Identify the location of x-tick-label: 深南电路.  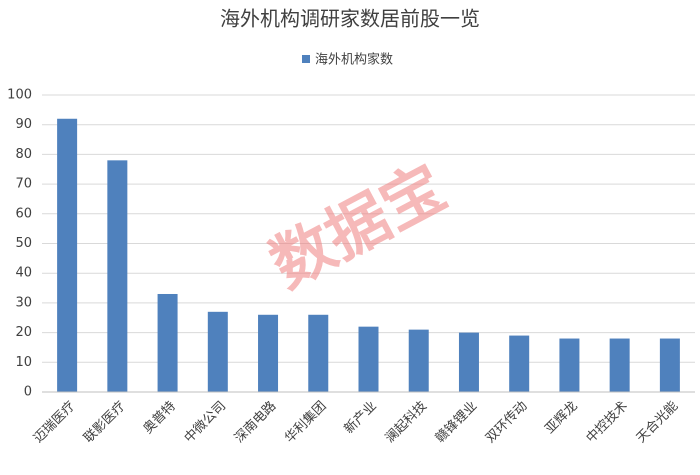
(255, 422).